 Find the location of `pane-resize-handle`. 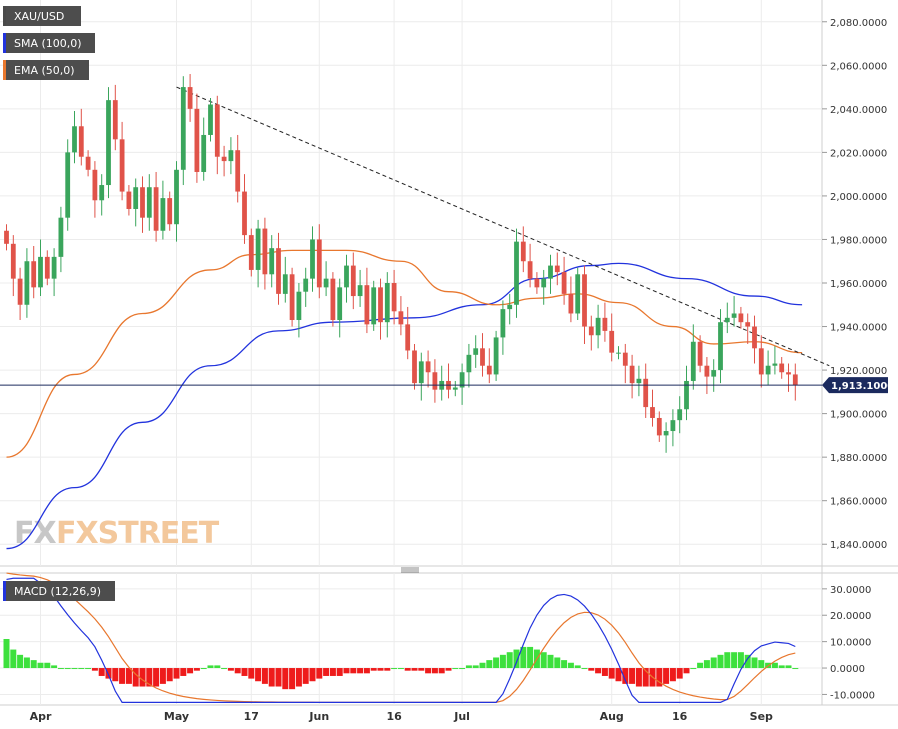

pane-resize-handle is located at coordinates (410, 570).